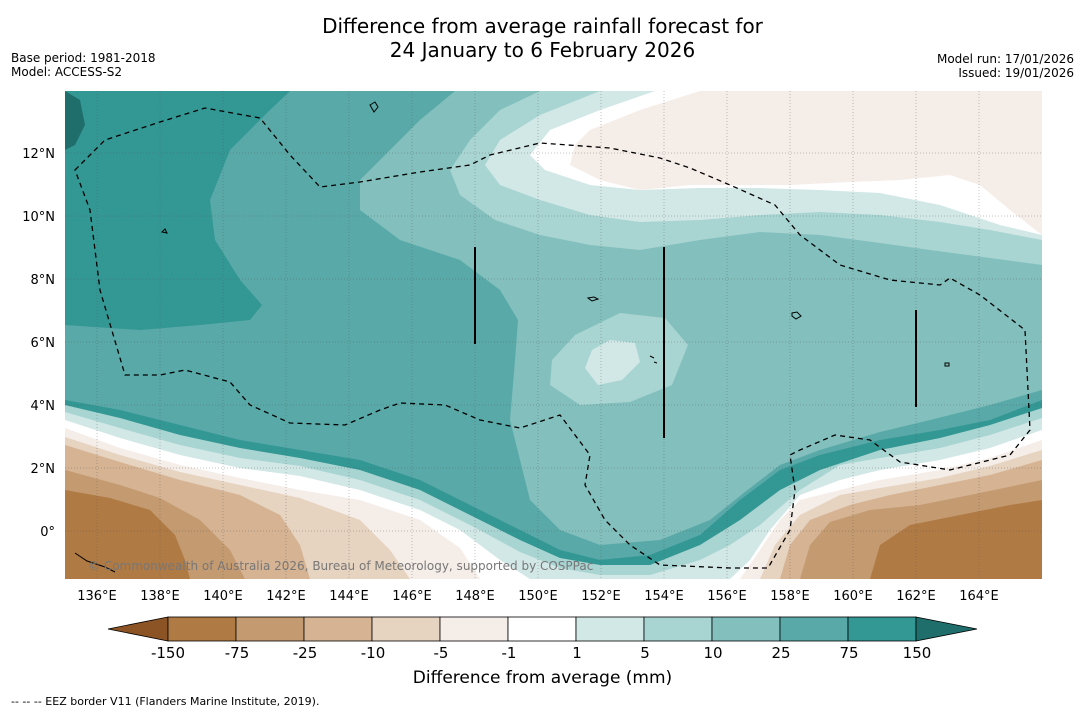 This screenshot has width=1085, height=713. What do you see at coordinates (1016, 73) in the screenshot?
I see `issued-date: Issued: 19/01/2026` at bounding box center [1016, 73].